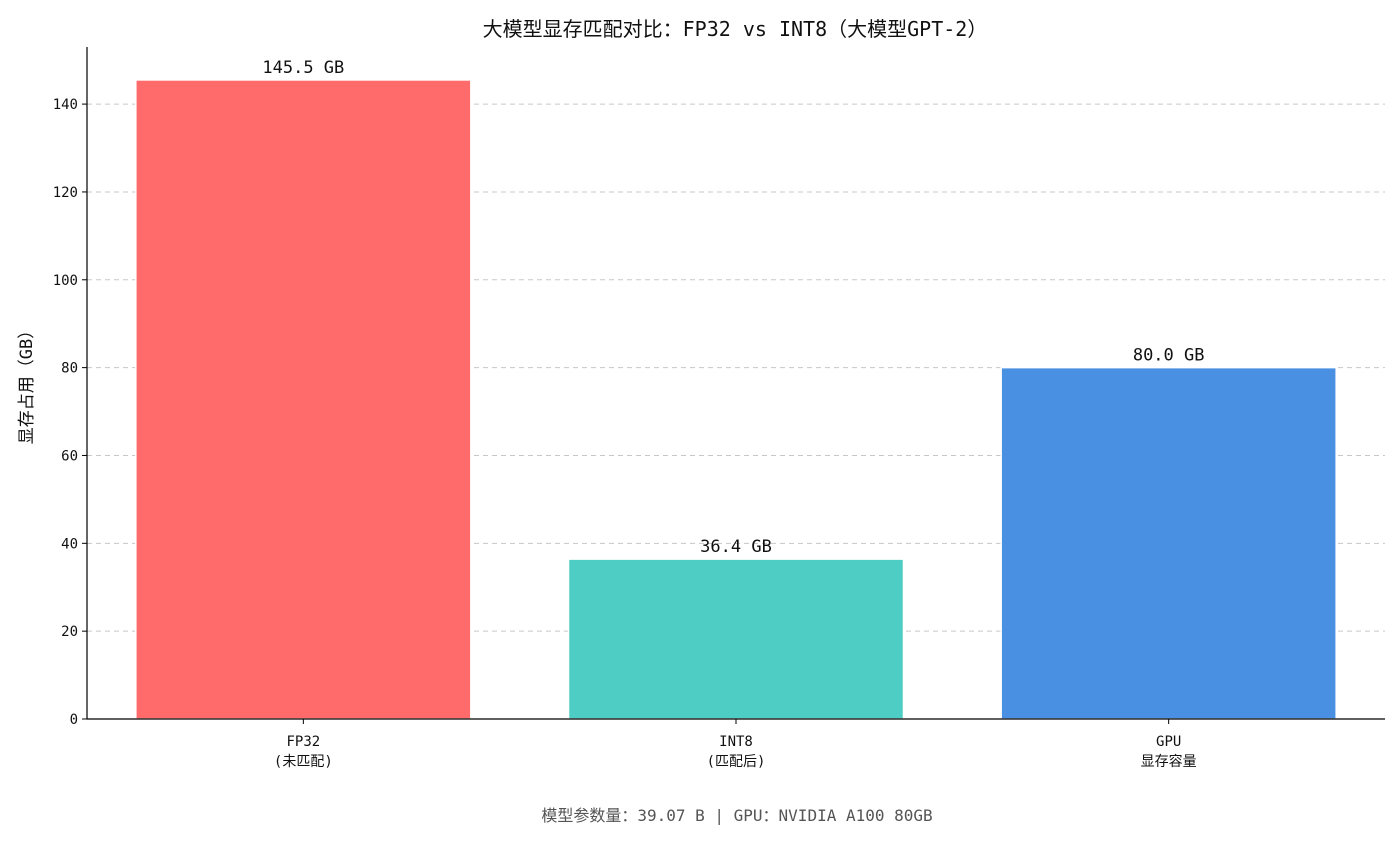 The width and height of the screenshot is (1400, 842). Describe the element at coordinates (70, 412) in the screenshot. I see `y-ticks: 0 20 40 60 80 100 120 140` at that location.